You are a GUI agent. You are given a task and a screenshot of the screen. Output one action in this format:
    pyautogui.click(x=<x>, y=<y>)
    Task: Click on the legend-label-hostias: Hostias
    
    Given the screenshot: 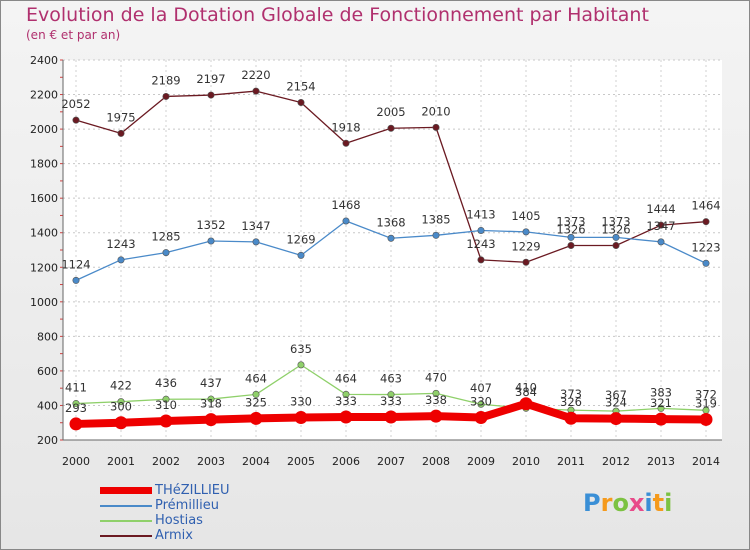 What is the action you would take?
    pyautogui.click(x=179, y=520)
    